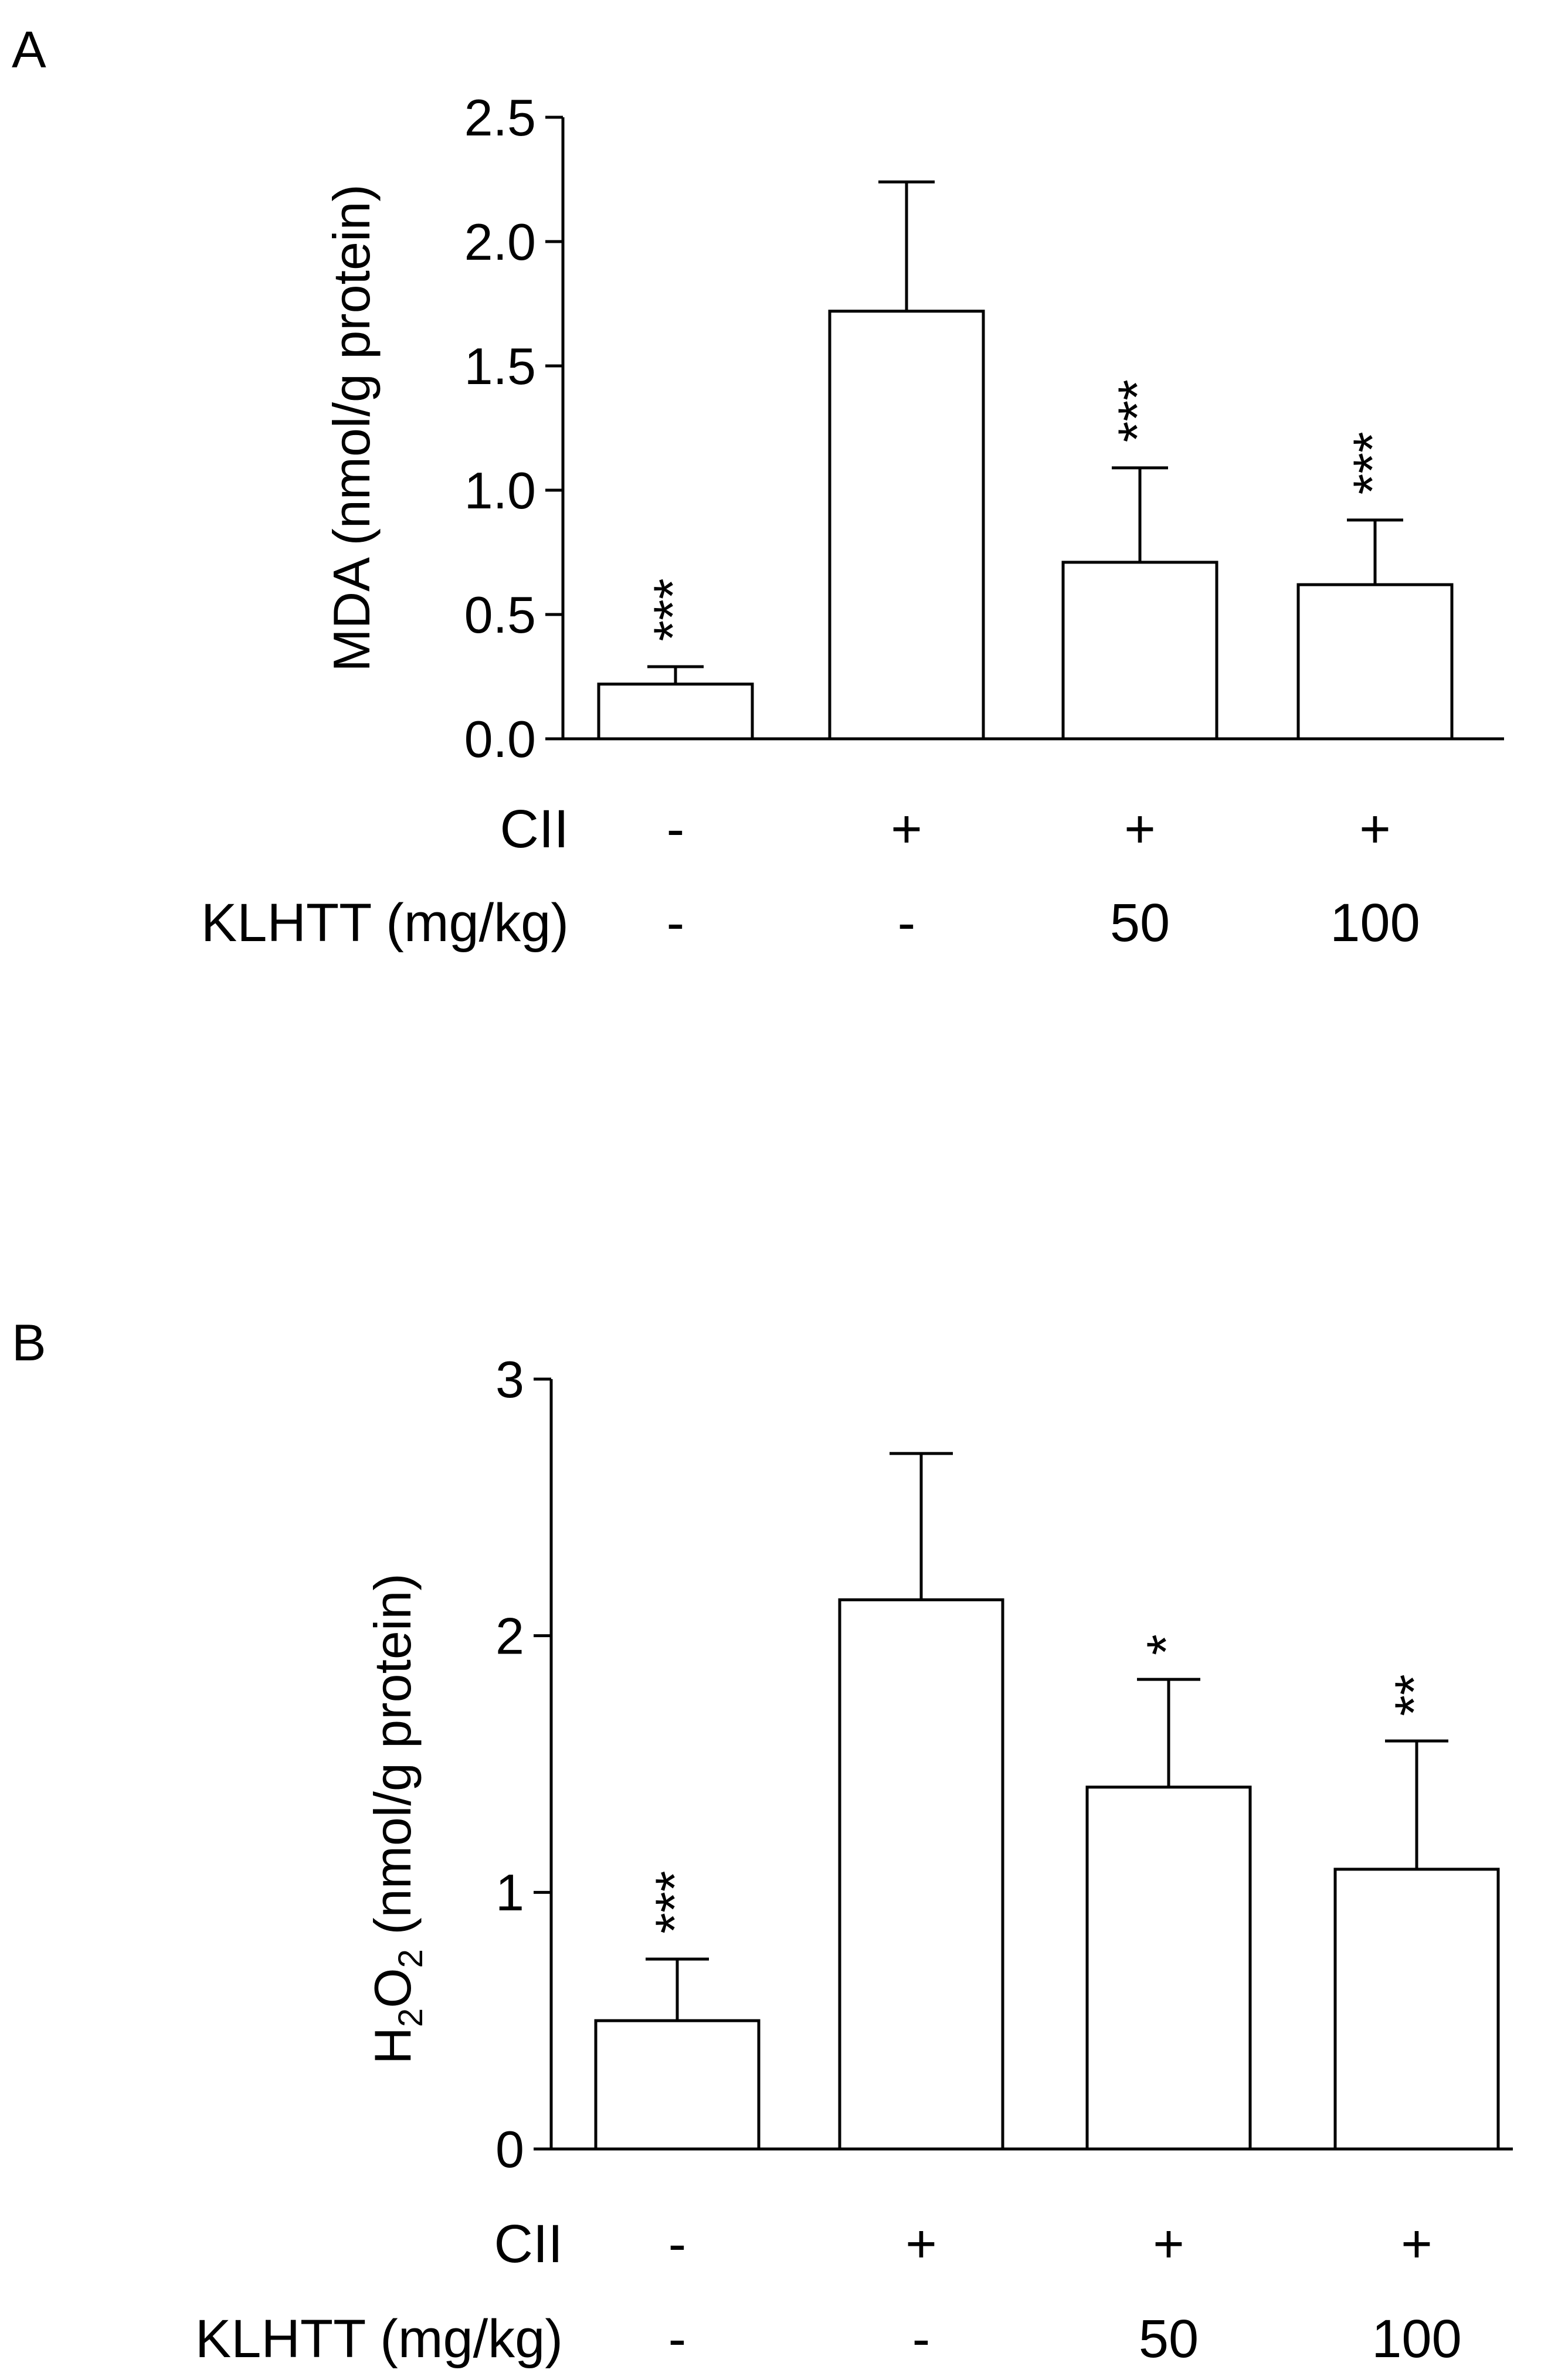  I want to click on panel-b-significance-mark: **, so click(1414, 1695).